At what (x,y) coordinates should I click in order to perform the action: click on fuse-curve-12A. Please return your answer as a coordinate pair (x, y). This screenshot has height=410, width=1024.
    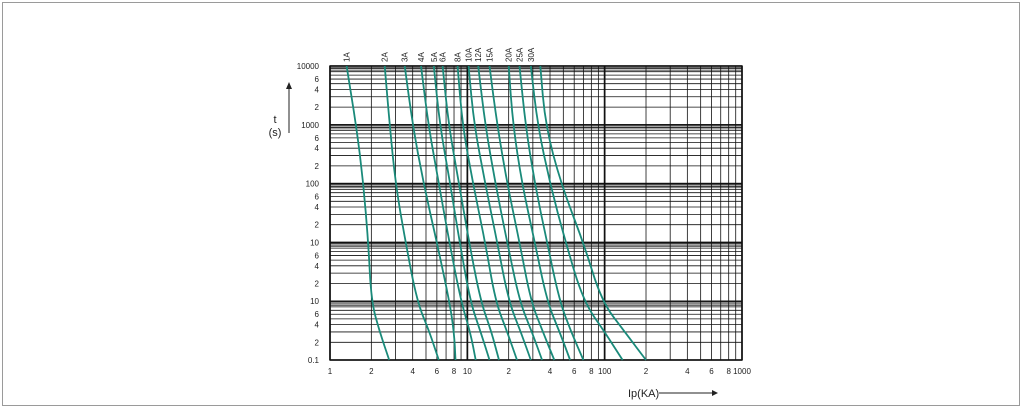
    Looking at the image, I should click on (510, 213).